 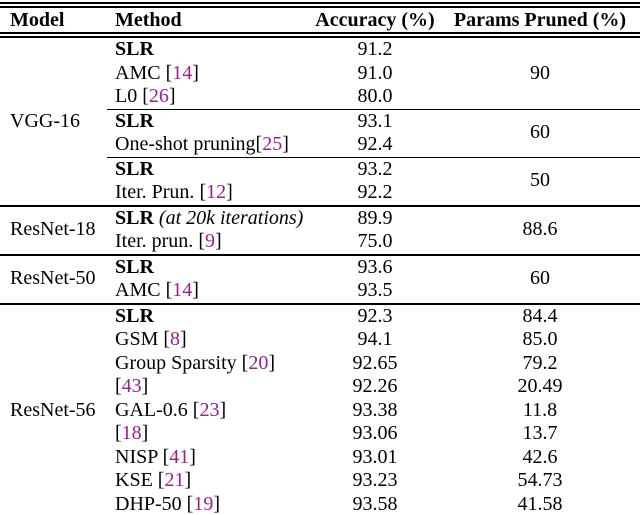 What do you see at coordinates (53, 278) in the screenshot?
I see `model-name: ResNet-50` at bounding box center [53, 278].